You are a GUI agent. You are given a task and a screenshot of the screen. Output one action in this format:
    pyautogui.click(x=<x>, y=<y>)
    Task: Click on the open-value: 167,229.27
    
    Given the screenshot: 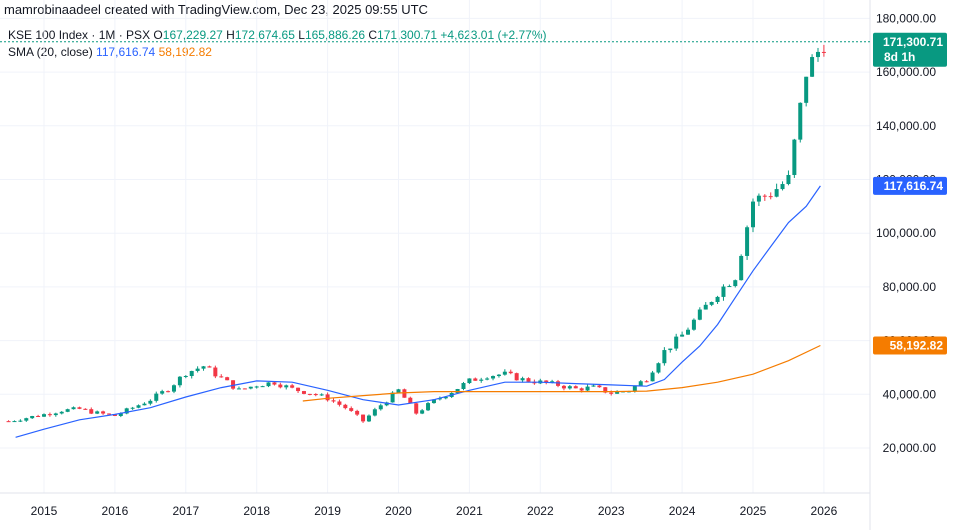 What is the action you would take?
    pyautogui.click(x=192, y=35)
    